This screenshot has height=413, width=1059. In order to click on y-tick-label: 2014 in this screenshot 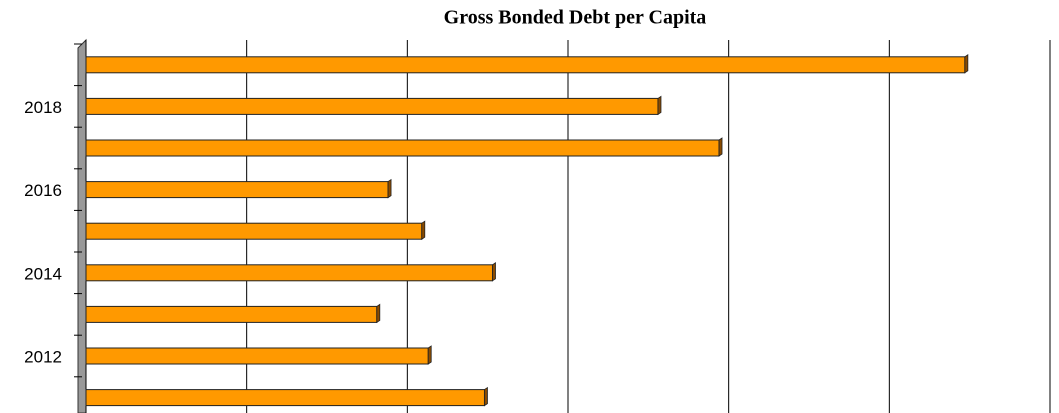, I will do `click(43, 273)`.